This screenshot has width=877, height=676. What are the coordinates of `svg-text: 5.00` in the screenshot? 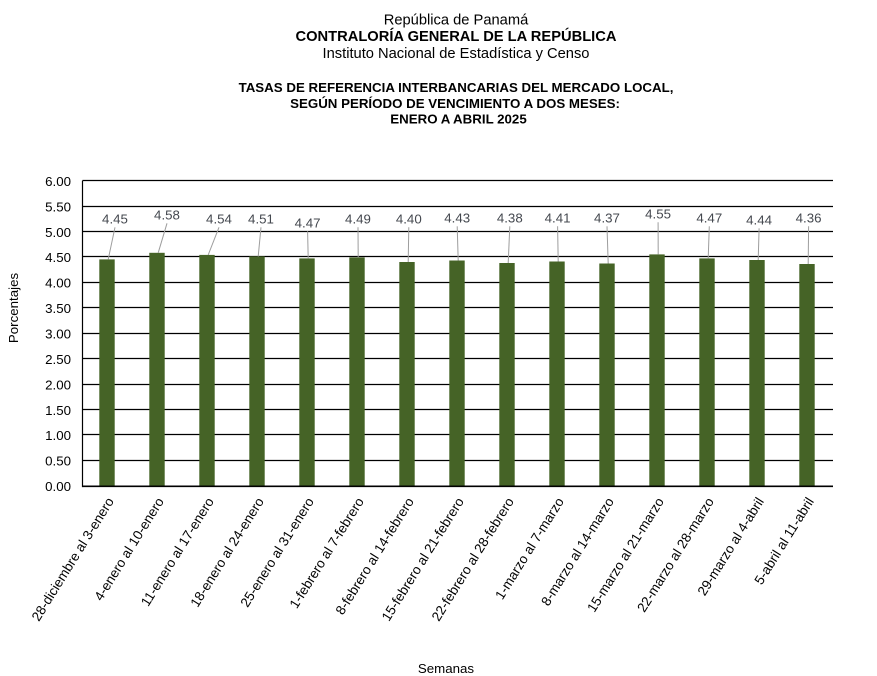 It's located at (58, 232).